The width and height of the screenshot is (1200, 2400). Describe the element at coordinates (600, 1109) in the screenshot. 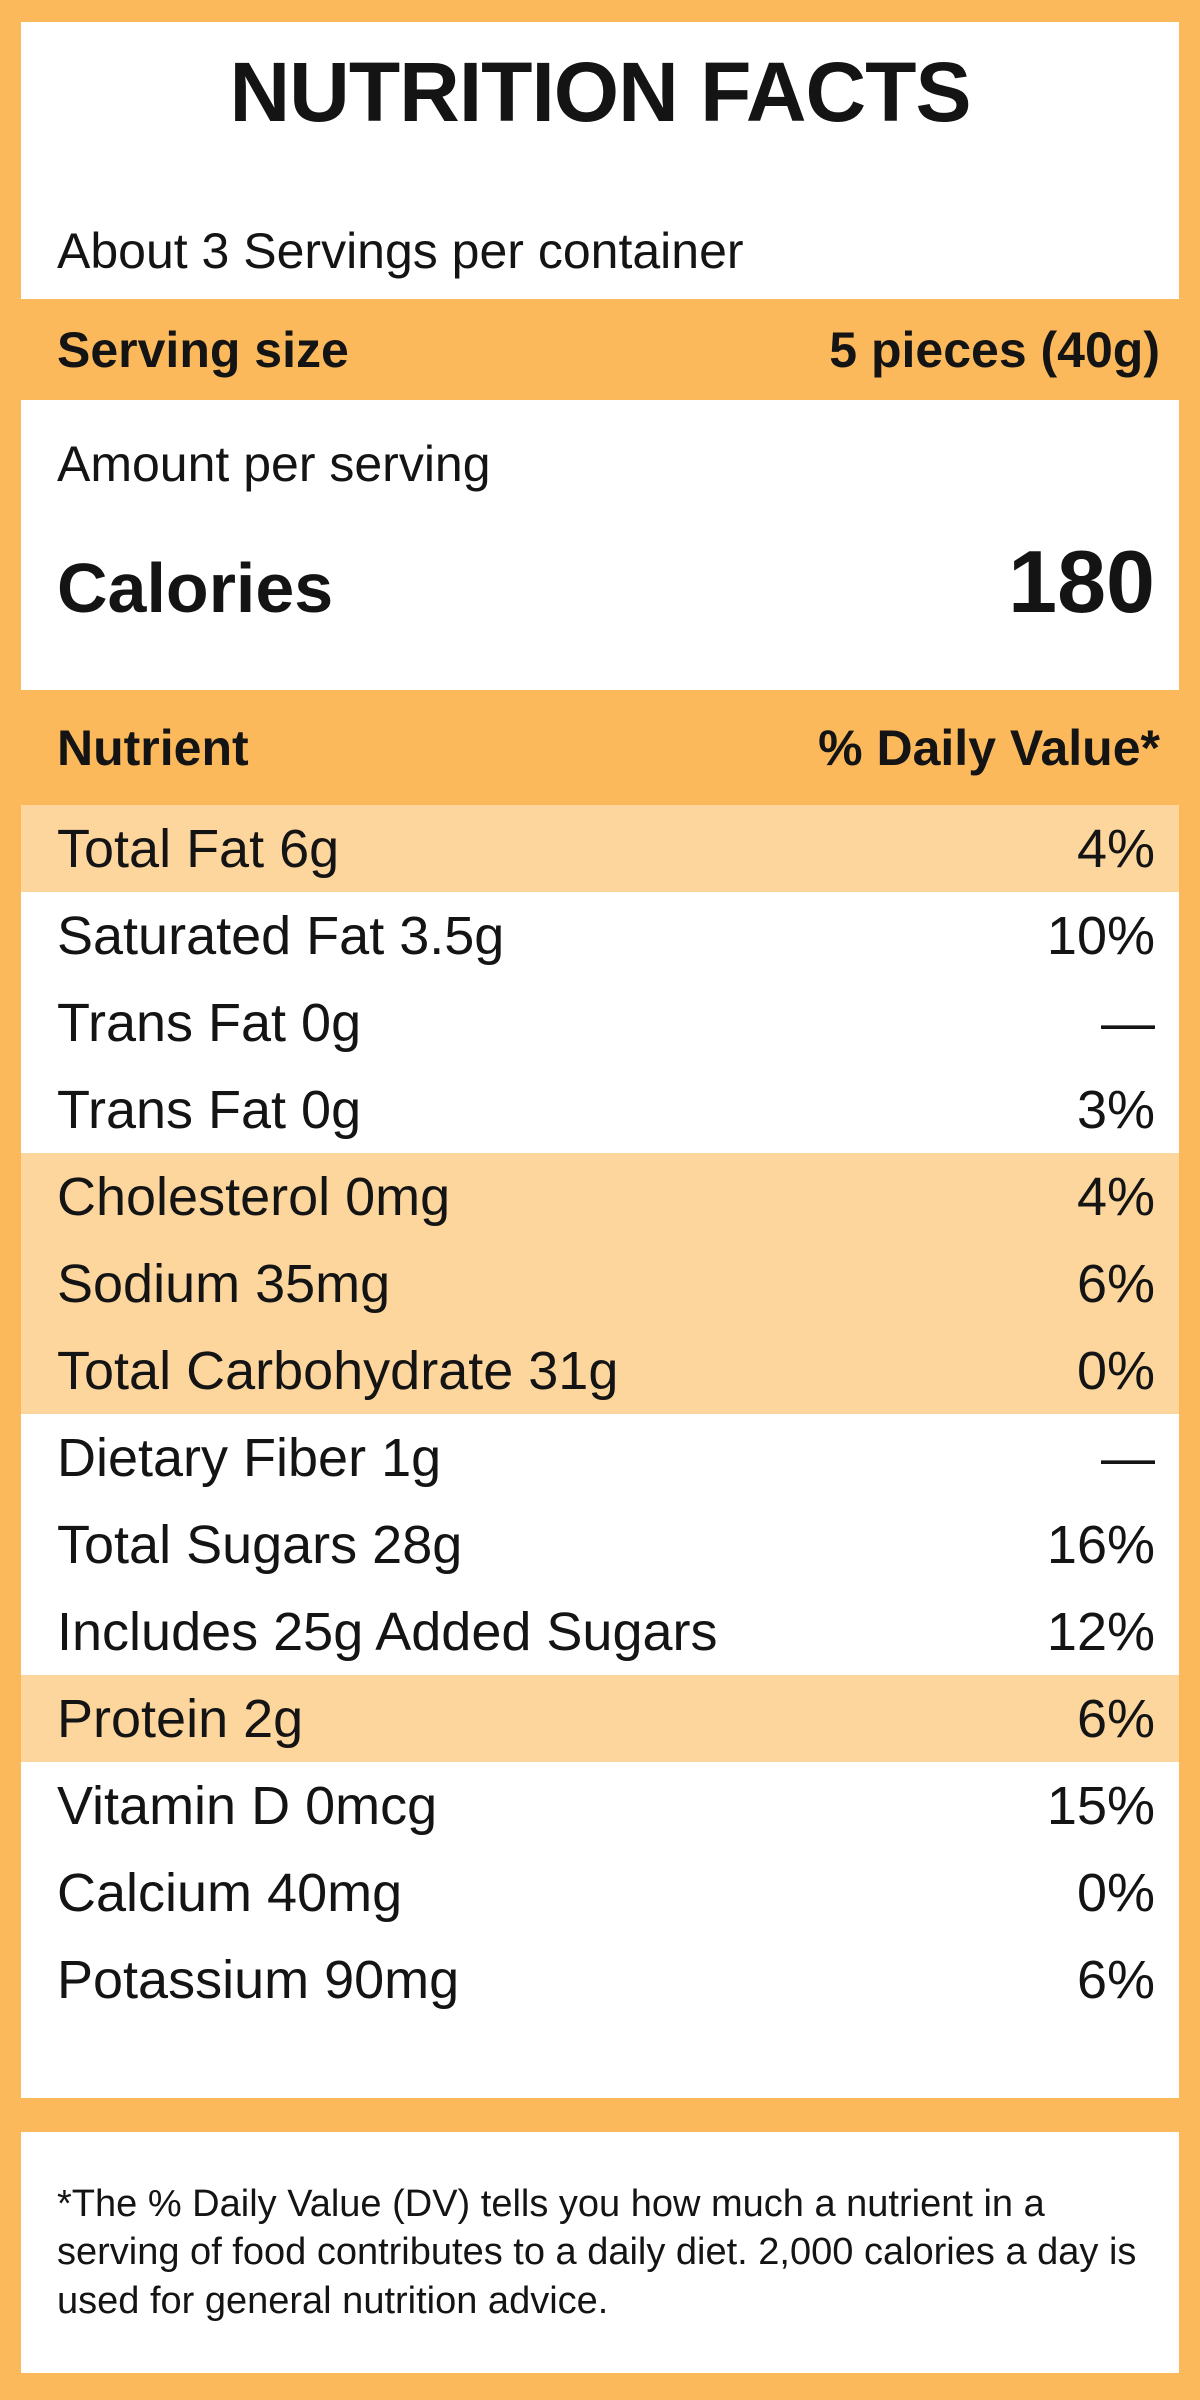

I see `table-row: Trans Fat 0g 3%` at that location.